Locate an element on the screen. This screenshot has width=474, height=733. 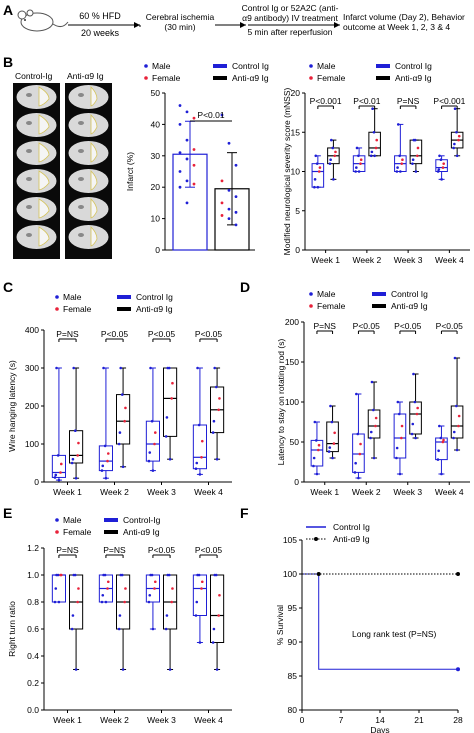
sig-label: P<0.001 is located at coordinates (449, 101).